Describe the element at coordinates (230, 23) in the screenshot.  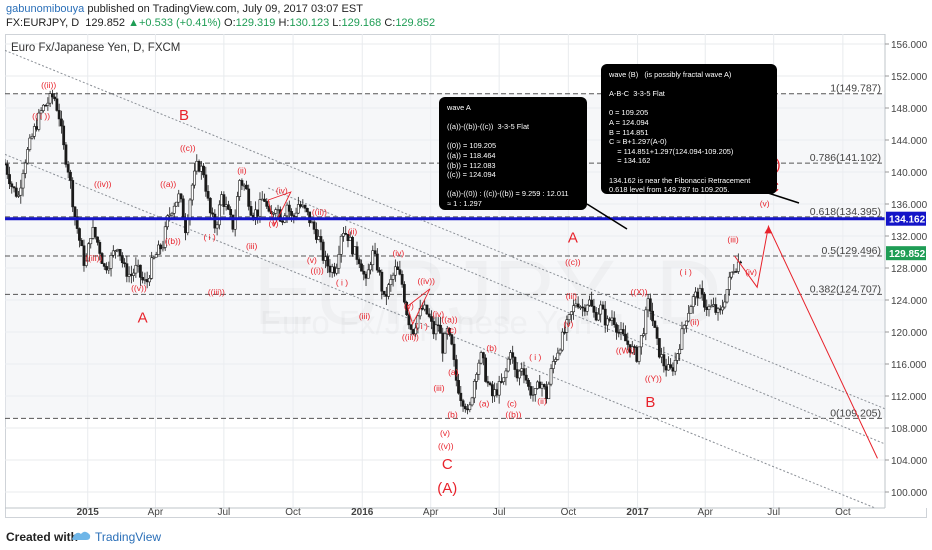
I see `open-label: O:` at that location.